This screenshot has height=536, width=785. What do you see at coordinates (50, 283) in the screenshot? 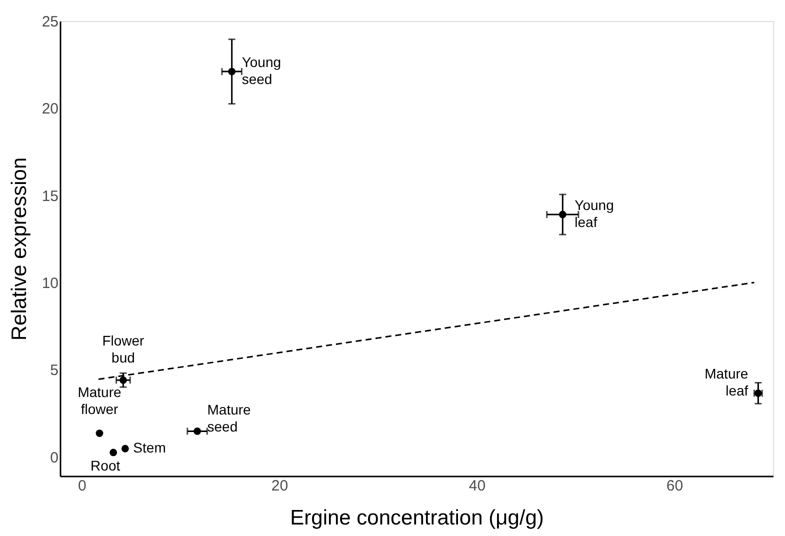
I see `y-tick-label: 10` at bounding box center [50, 283].